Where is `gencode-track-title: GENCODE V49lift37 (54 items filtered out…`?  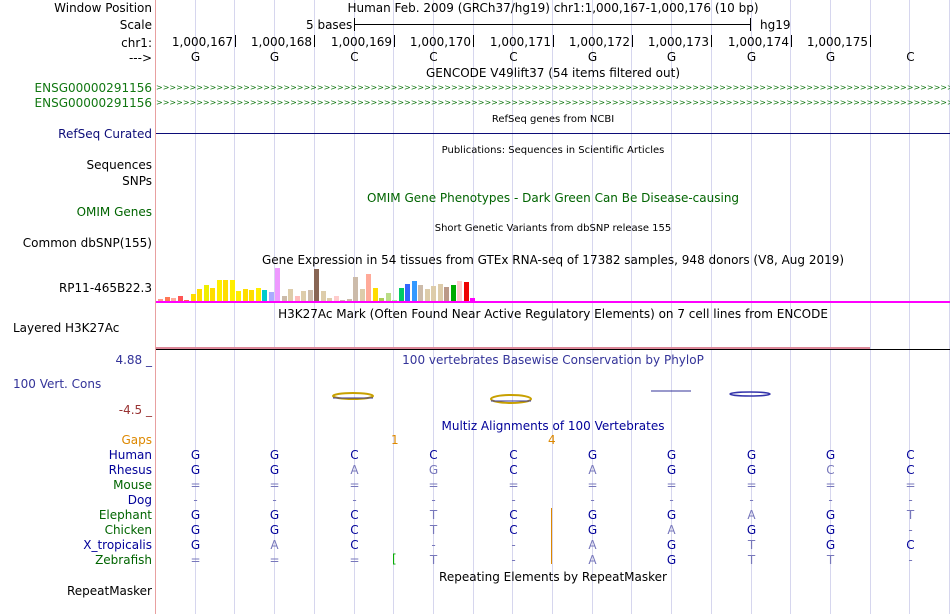
gencode-track-title: GENCODE V49lift37 (54 items filtered out… is located at coordinates (552, 73).